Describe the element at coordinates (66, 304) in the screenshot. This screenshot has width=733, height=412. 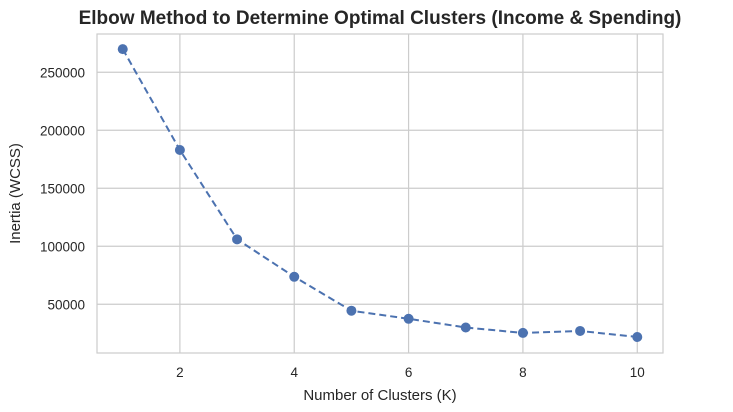
I see `y-tick-label: 50000` at that location.